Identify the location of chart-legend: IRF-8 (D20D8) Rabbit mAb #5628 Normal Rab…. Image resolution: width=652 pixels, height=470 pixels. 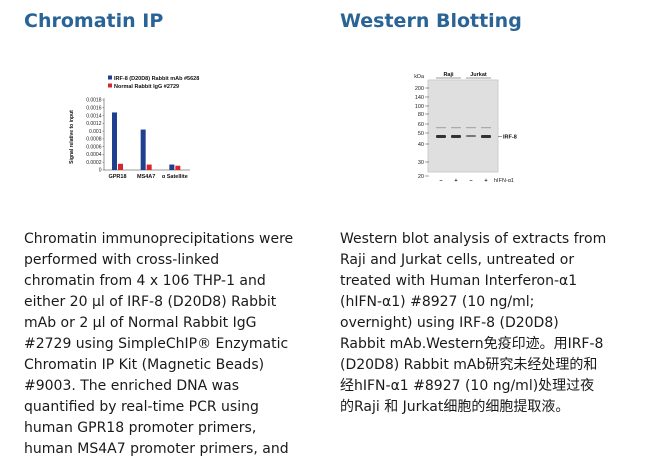
(153, 82).